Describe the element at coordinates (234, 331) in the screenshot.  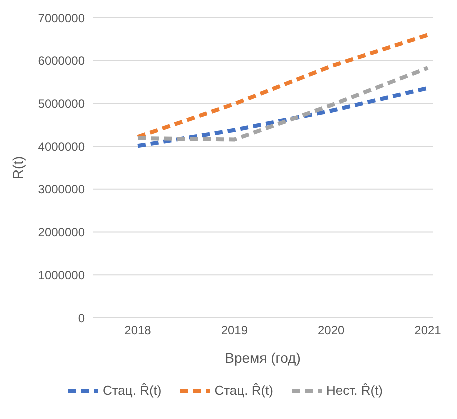
I see `x-tick-label: 2019` at that location.